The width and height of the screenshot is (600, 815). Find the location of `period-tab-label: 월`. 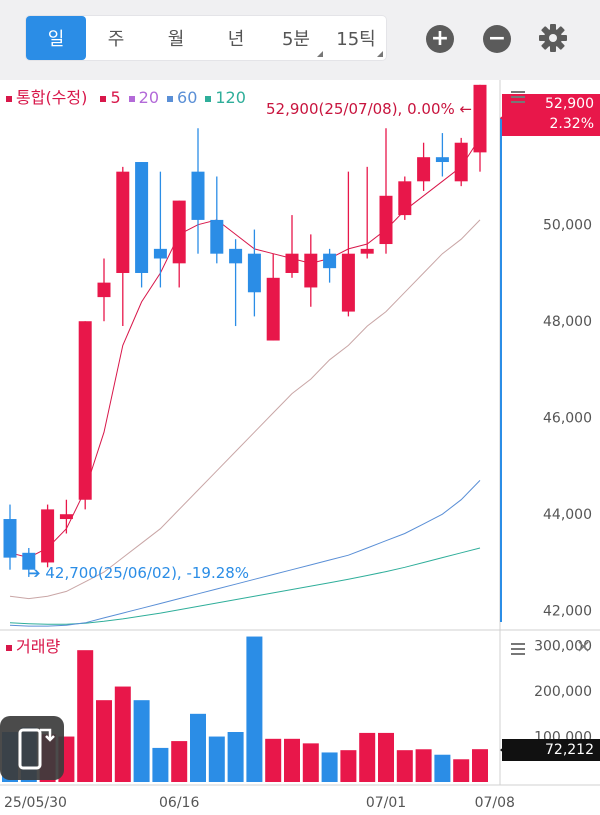

period-tab-label: 월 is located at coordinates (176, 39).